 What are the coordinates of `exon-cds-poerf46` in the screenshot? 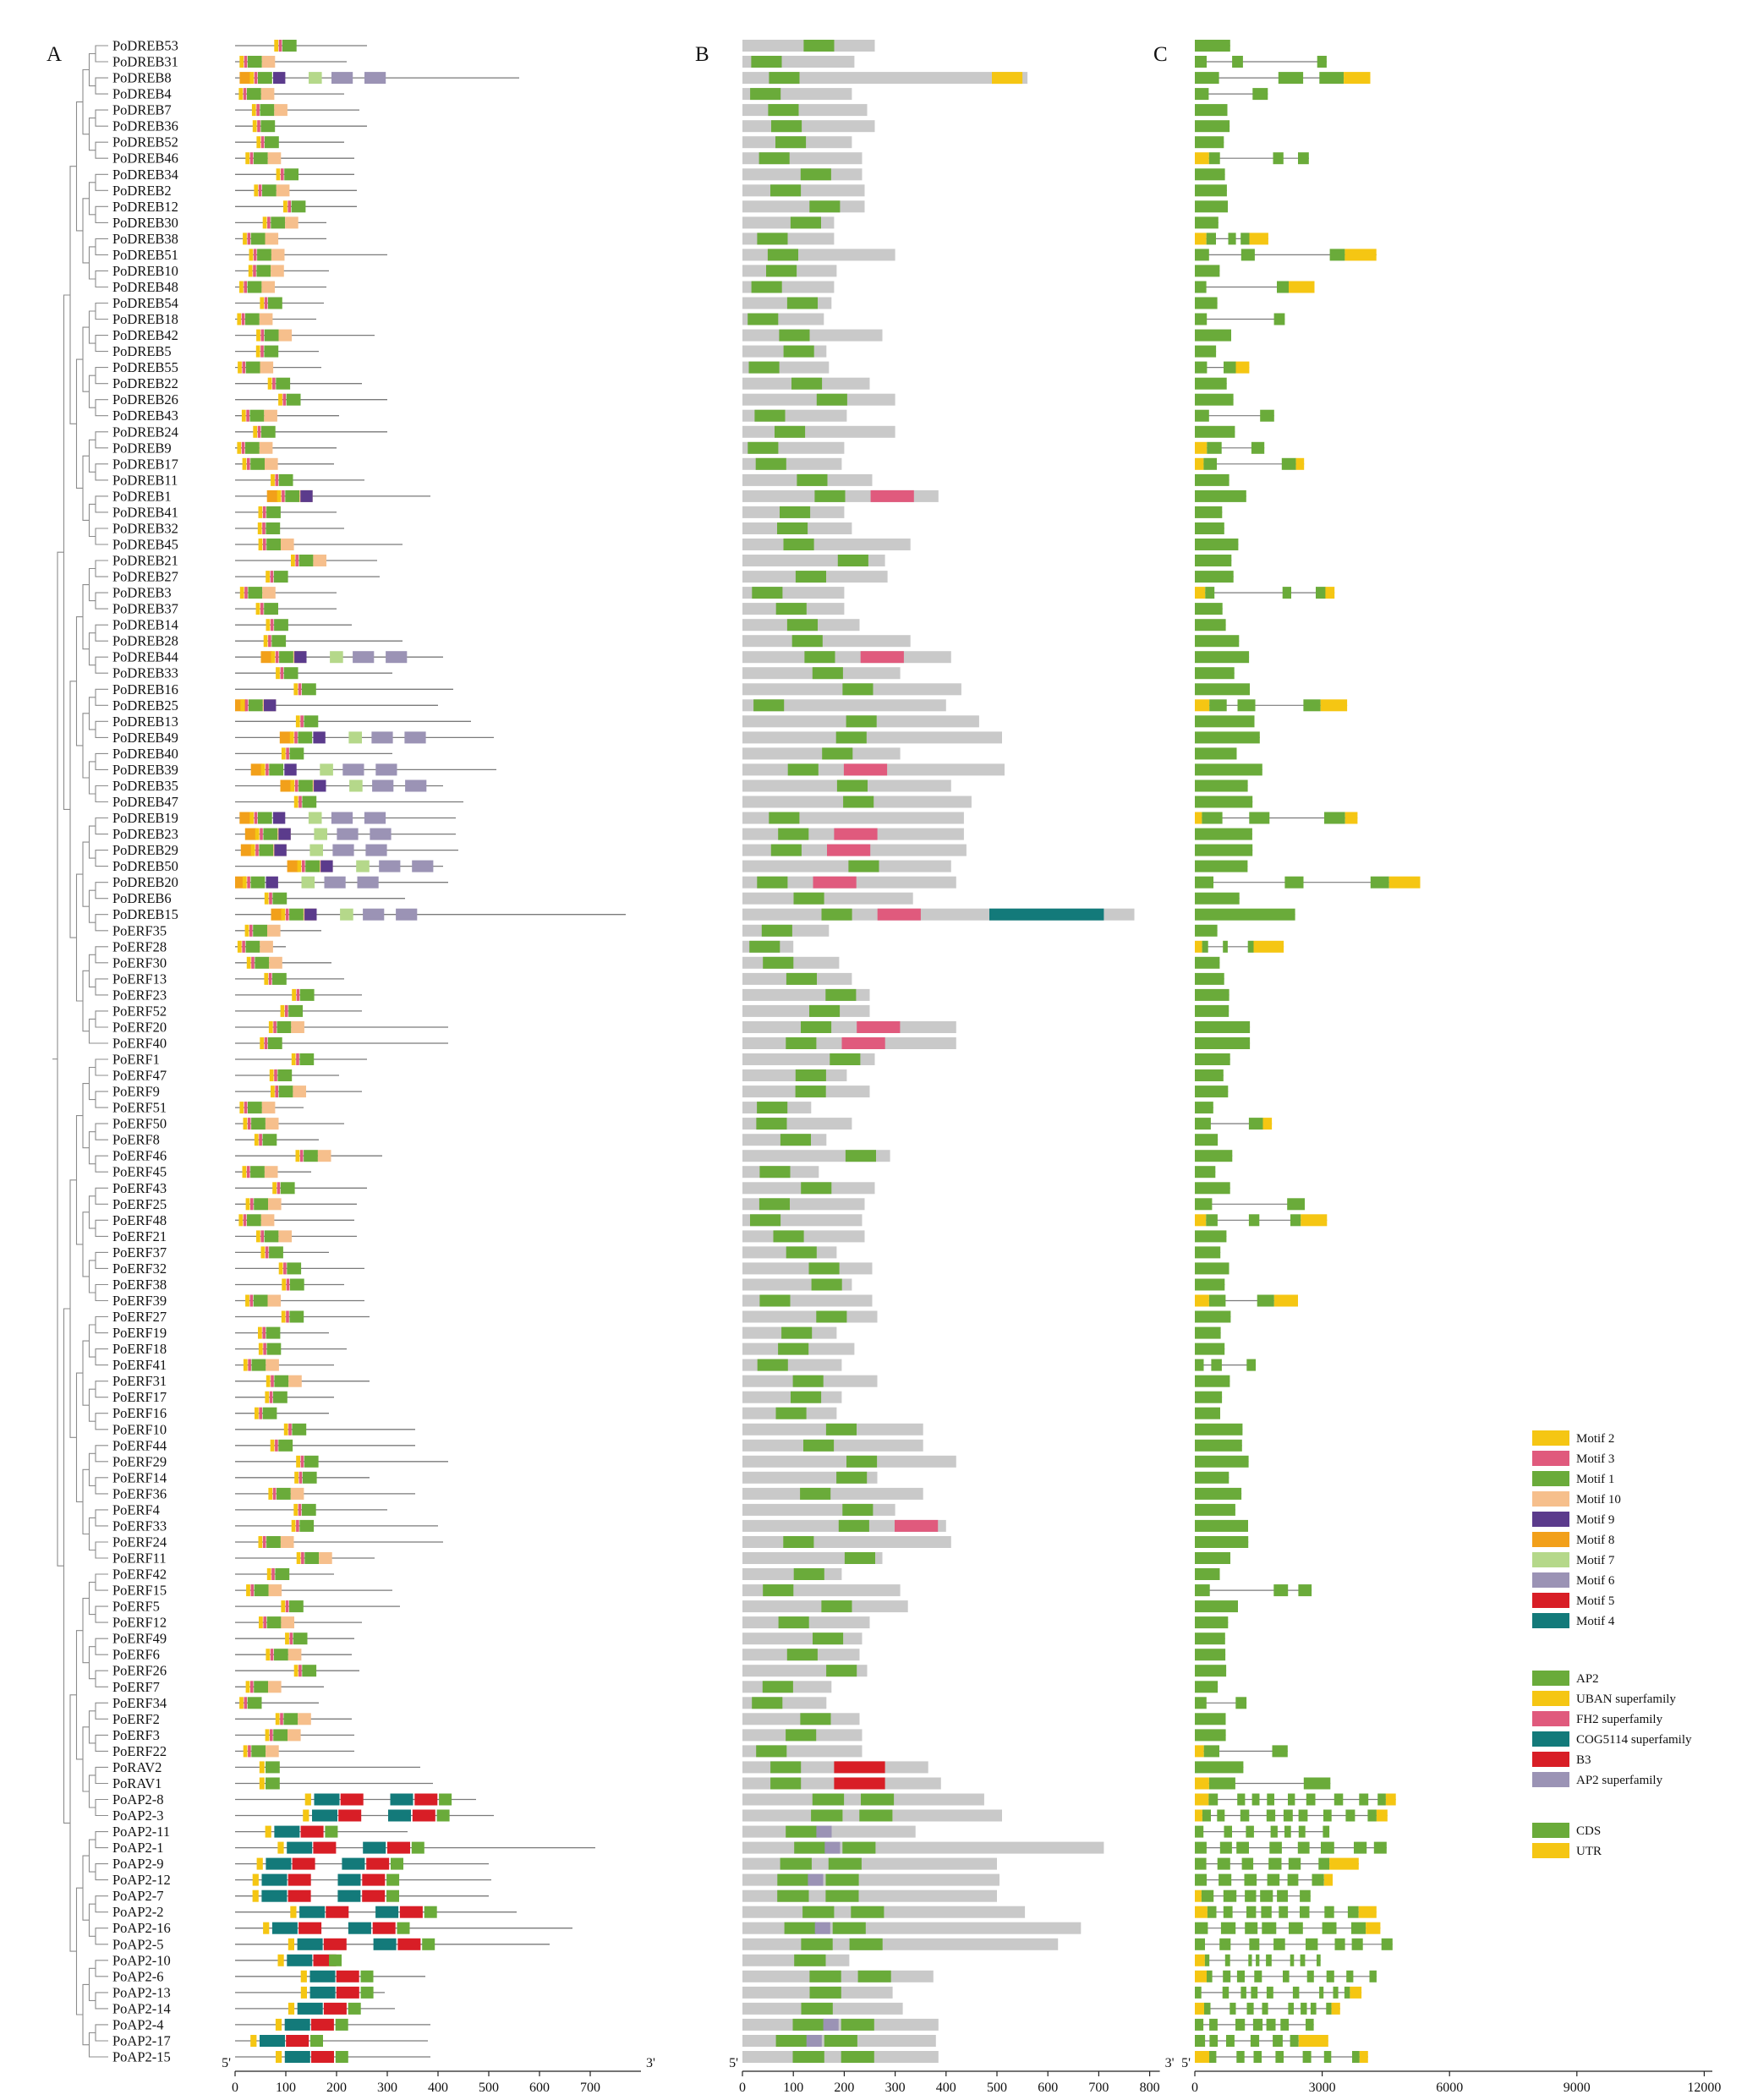 It's located at (1214, 1156).